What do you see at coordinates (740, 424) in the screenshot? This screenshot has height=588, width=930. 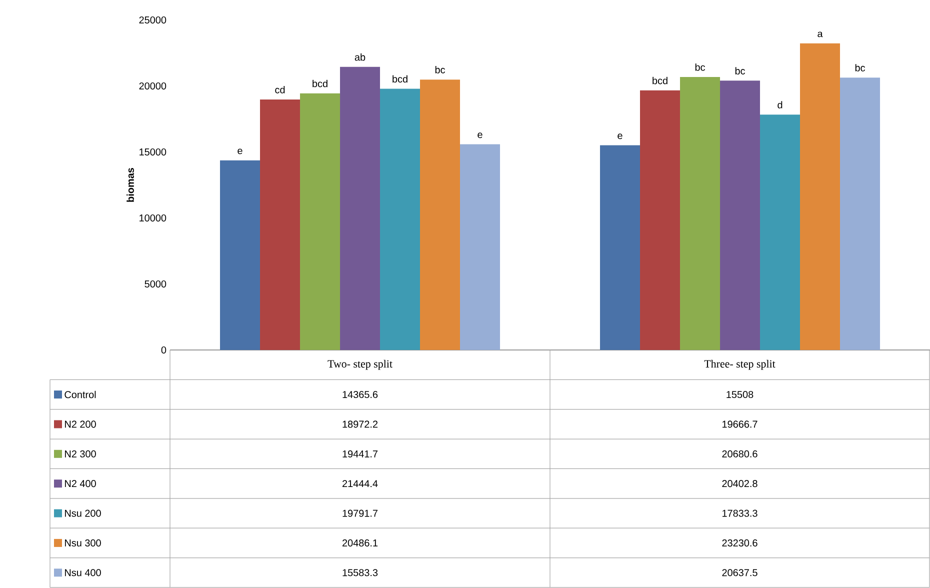 I see `data-label: 19666.7` at bounding box center [740, 424].